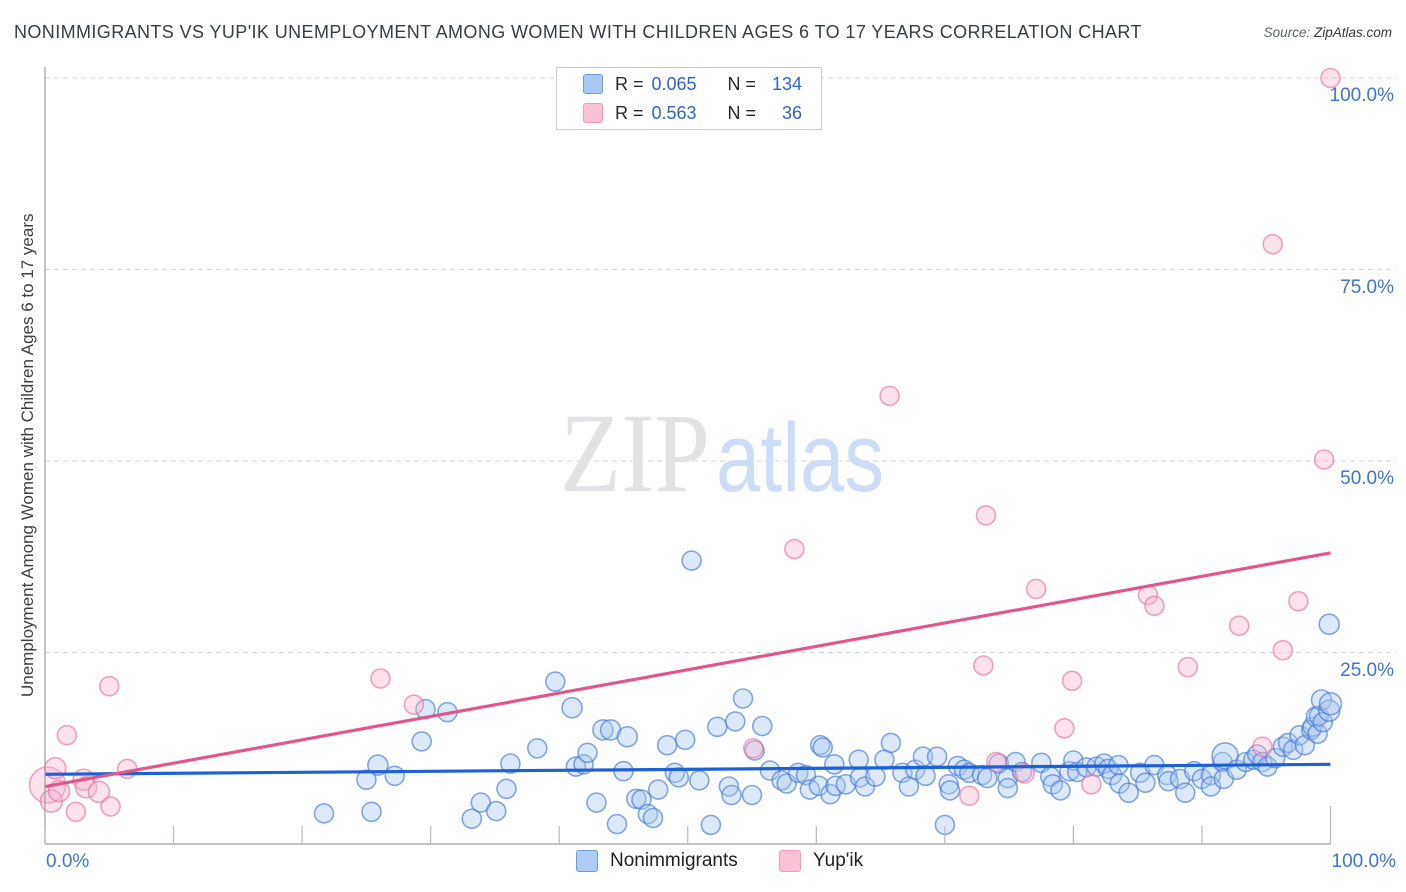  What do you see at coordinates (68, 861) in the screenshot?
I see `x-axis-label-min: 0.0%` at bounding box center [68, 861].